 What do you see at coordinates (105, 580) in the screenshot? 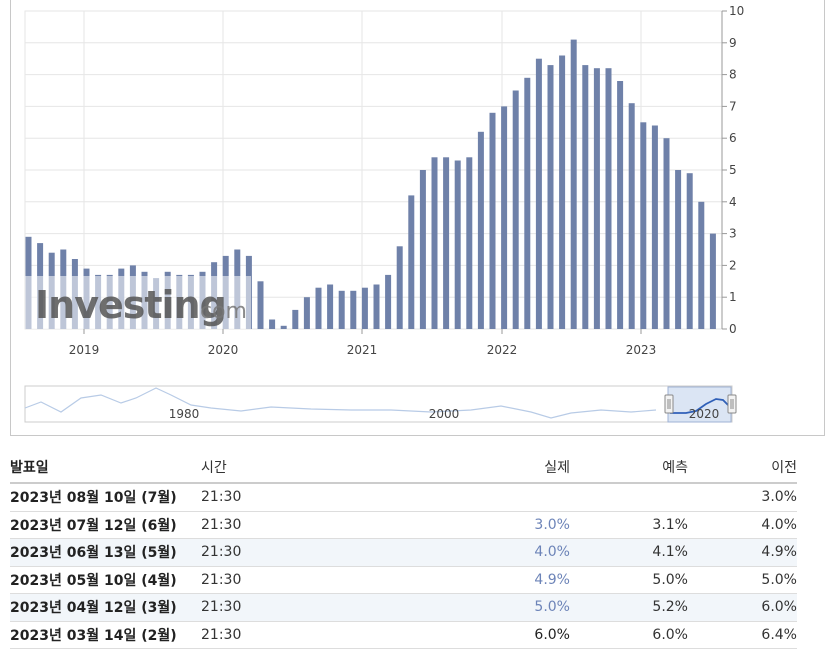
I see `cell-date: 2023년 05월 10일 (4월)` at bounding box center [105, 580].